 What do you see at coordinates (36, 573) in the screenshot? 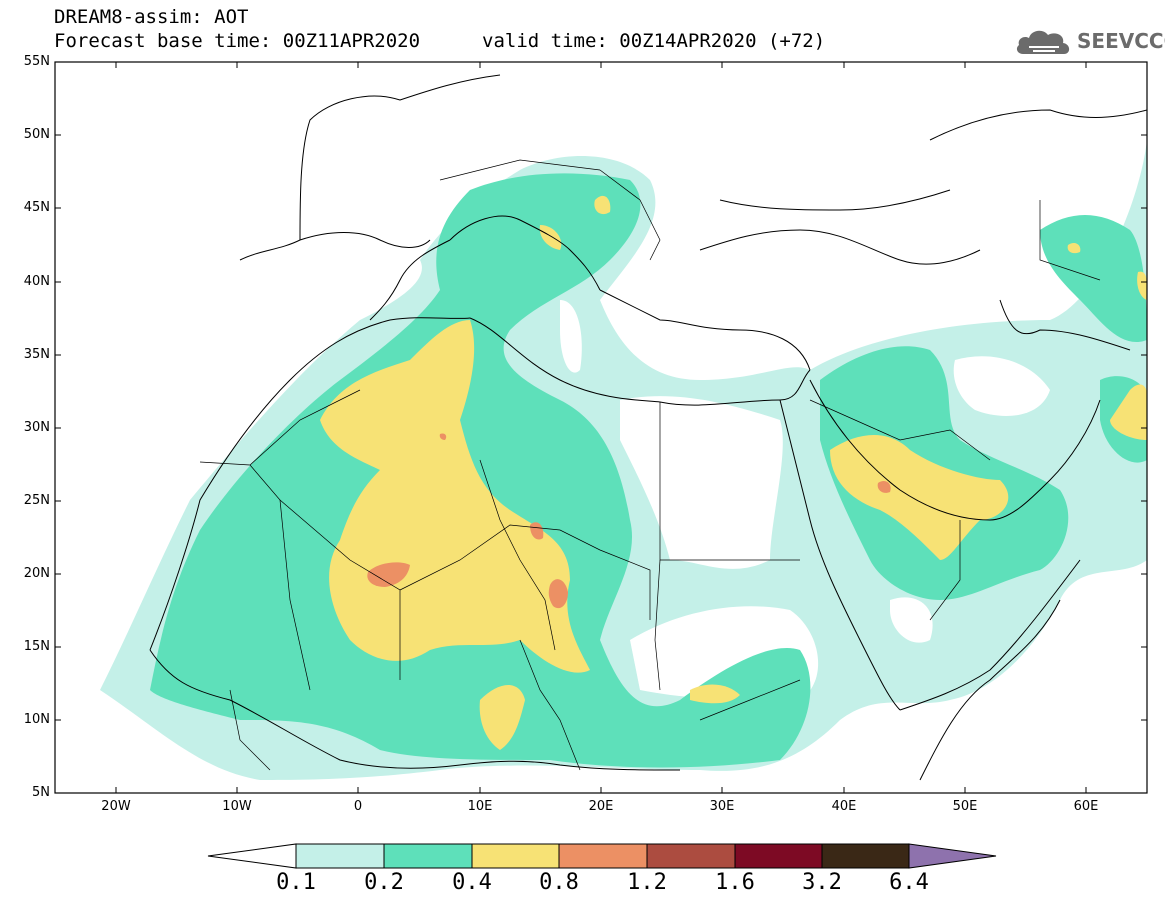
I see `lat-label: 20N` at bounding box center [36, 573].